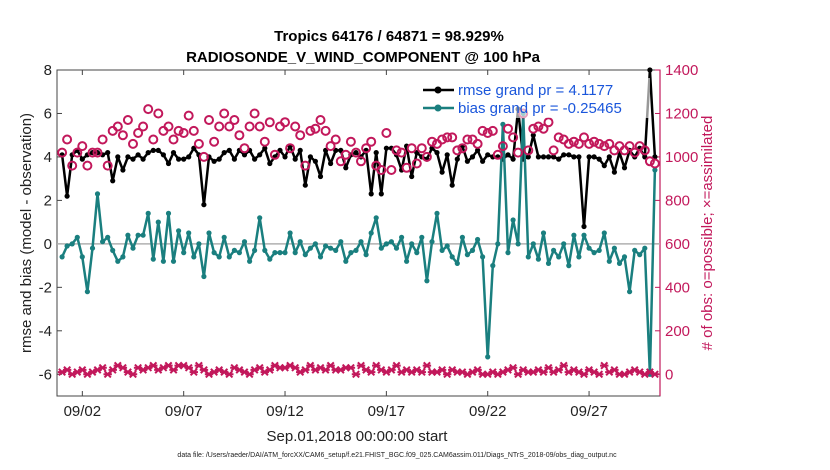 This screenshot has width=830, height=470. Describe the element at coordinates (707, 233) in the screenshot. I see `right-axis-label: # of obs: o=possible; ×=assimilated` at that location.